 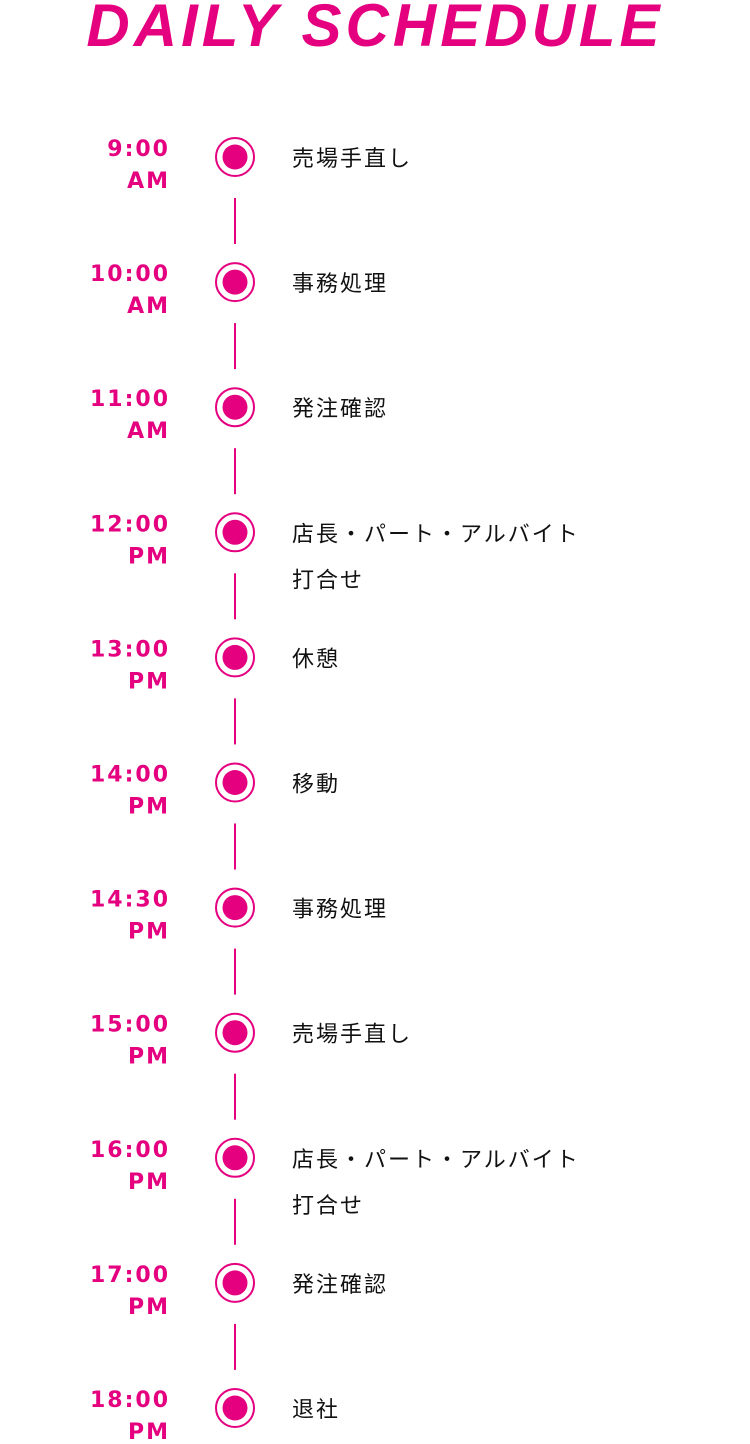 I want to click on task: 退社, so click(x=316, y=1410).